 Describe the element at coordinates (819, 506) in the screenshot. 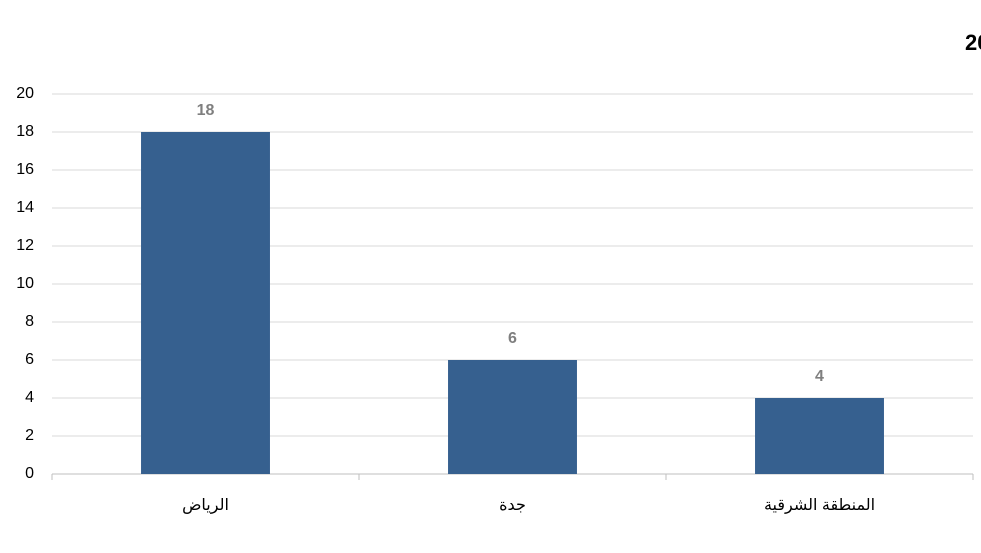

I see `x-tick-label: المنطقة الشرقية` at that location.